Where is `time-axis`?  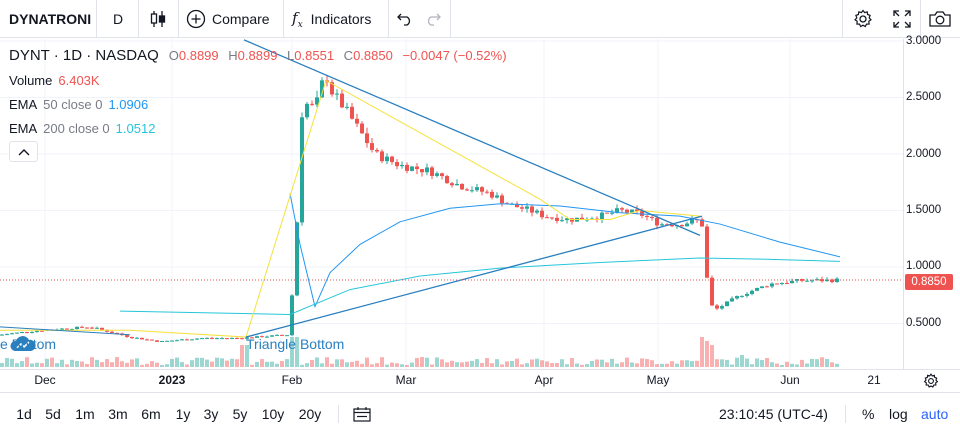 time-axis is located at coordinates (480, 381).